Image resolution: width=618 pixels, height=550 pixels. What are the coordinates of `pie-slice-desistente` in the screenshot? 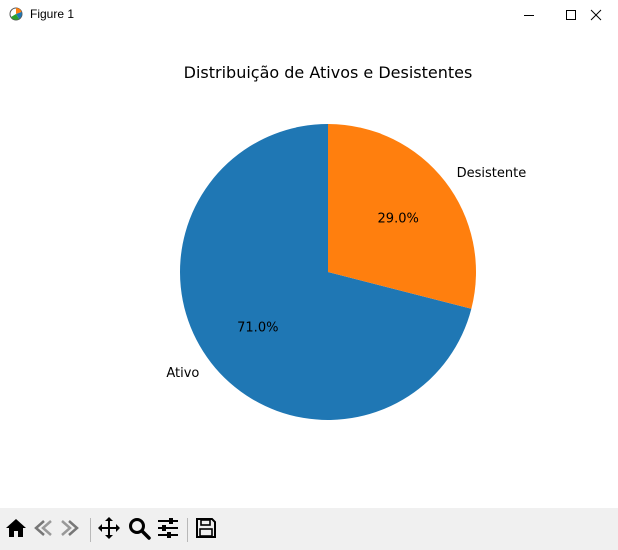 It's located at (402, 216).